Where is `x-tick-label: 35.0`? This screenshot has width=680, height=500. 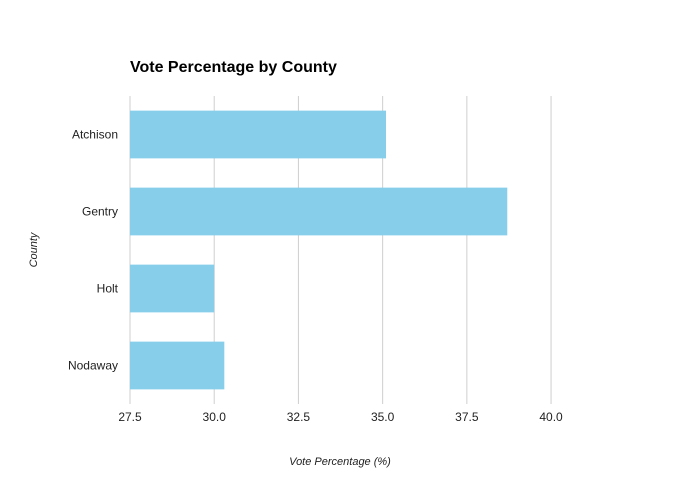 x-tick-label: 35.0 is located at coordinates (383, 417).